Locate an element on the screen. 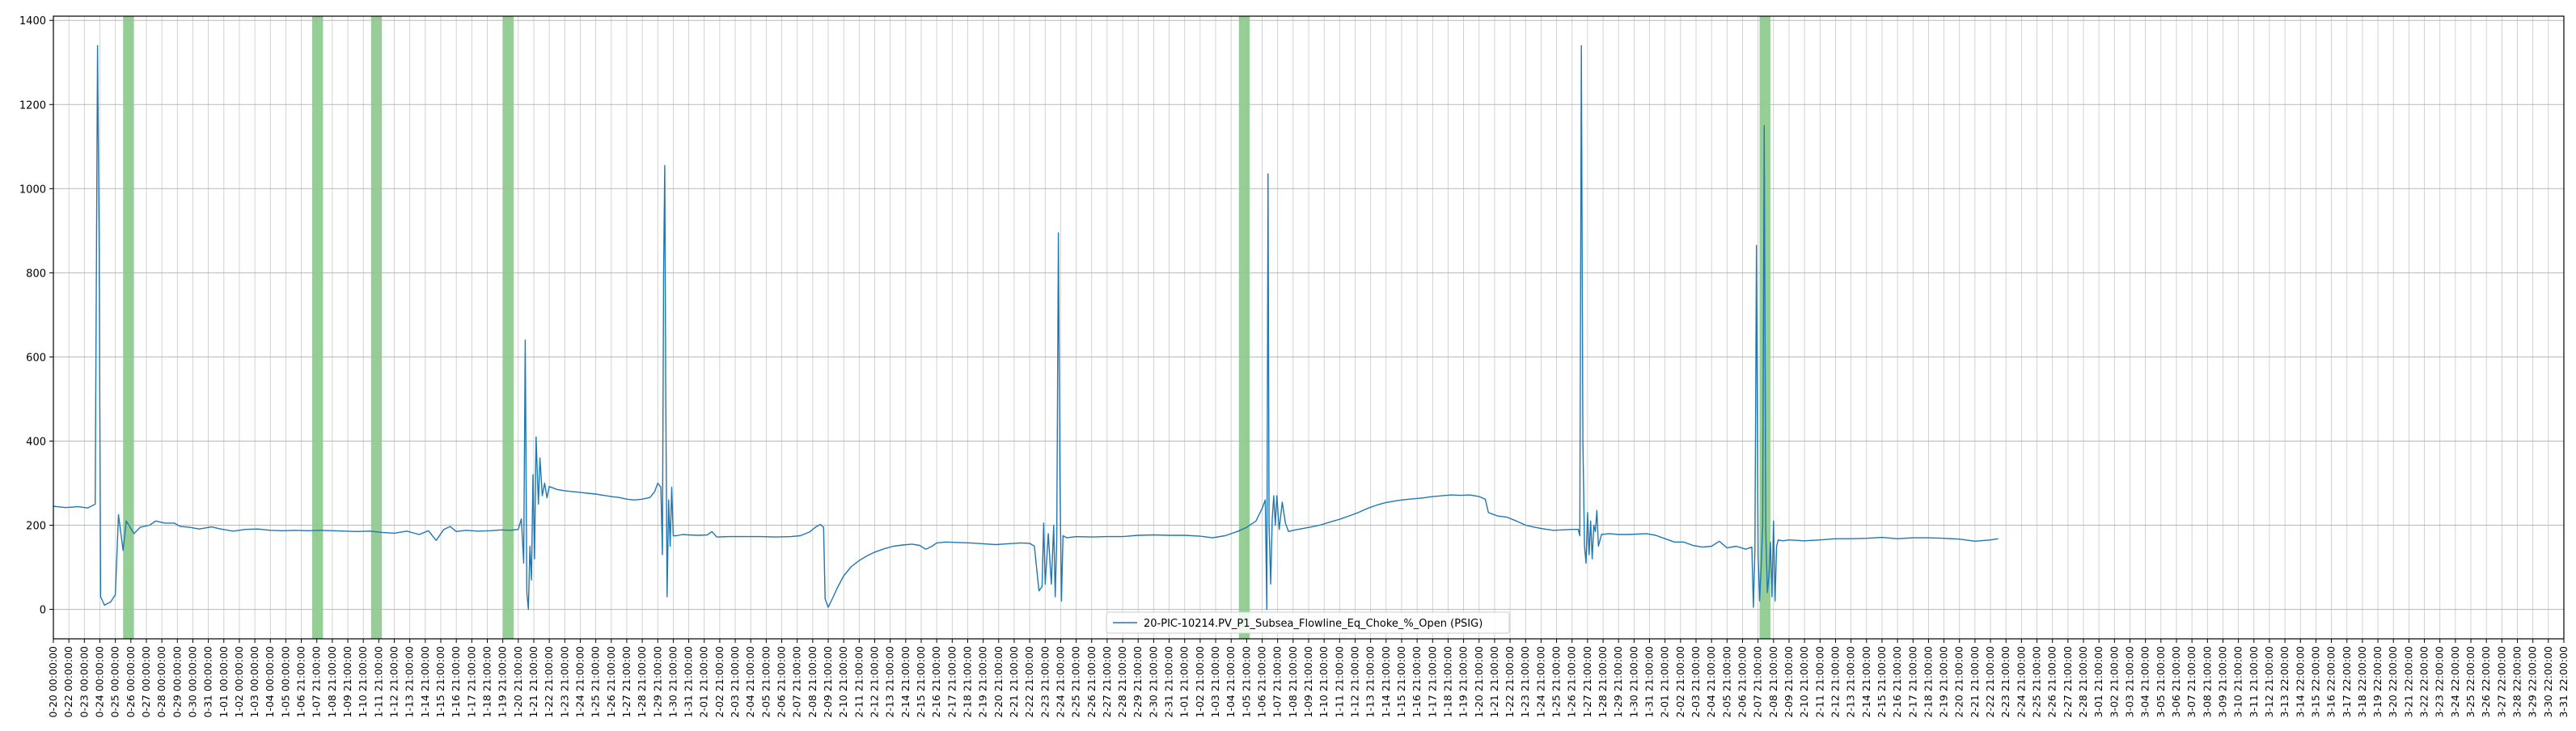 This screenshot has height=731, width=2576. x-tick-label: 1-29 21:00:00 is located at coordinates (1618, 682).